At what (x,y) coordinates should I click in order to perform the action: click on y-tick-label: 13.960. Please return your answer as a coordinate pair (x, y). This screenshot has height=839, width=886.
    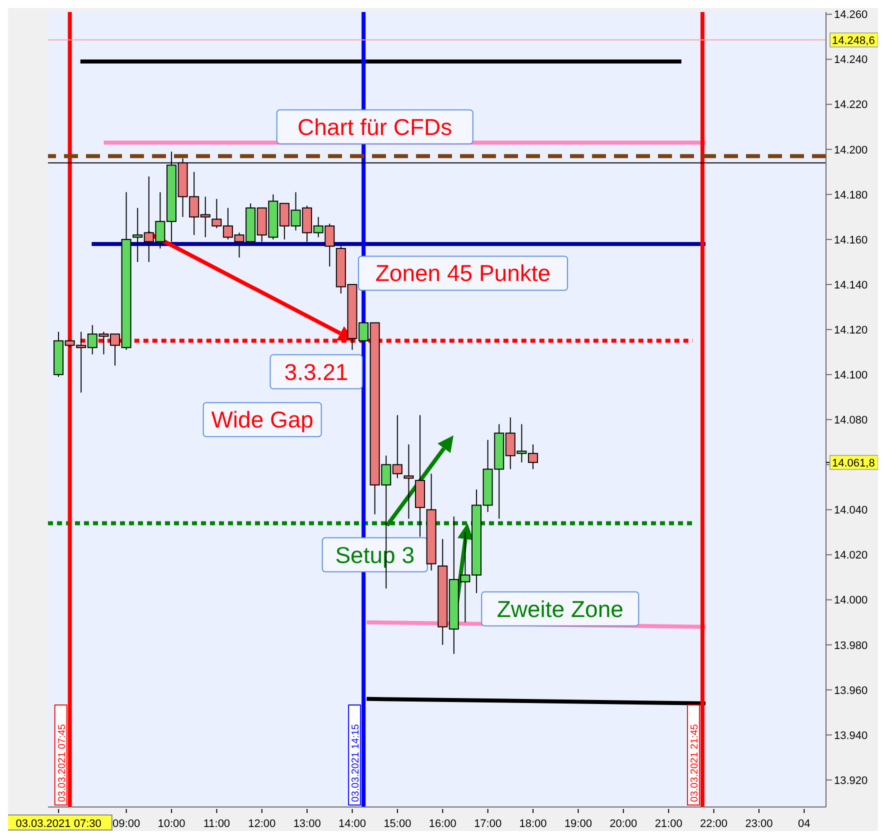
    Looking at the image, I should click on (851, 690).